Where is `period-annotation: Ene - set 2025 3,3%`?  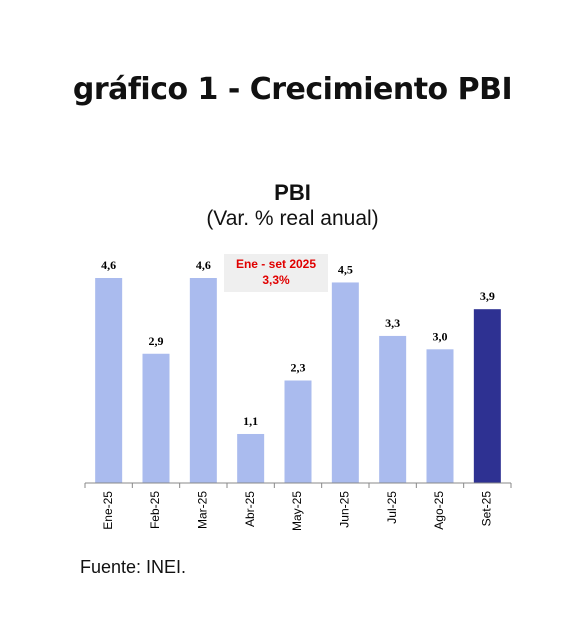 period-annotation: Ene - set 2025 3,3% is located at coordinates (276, 273).